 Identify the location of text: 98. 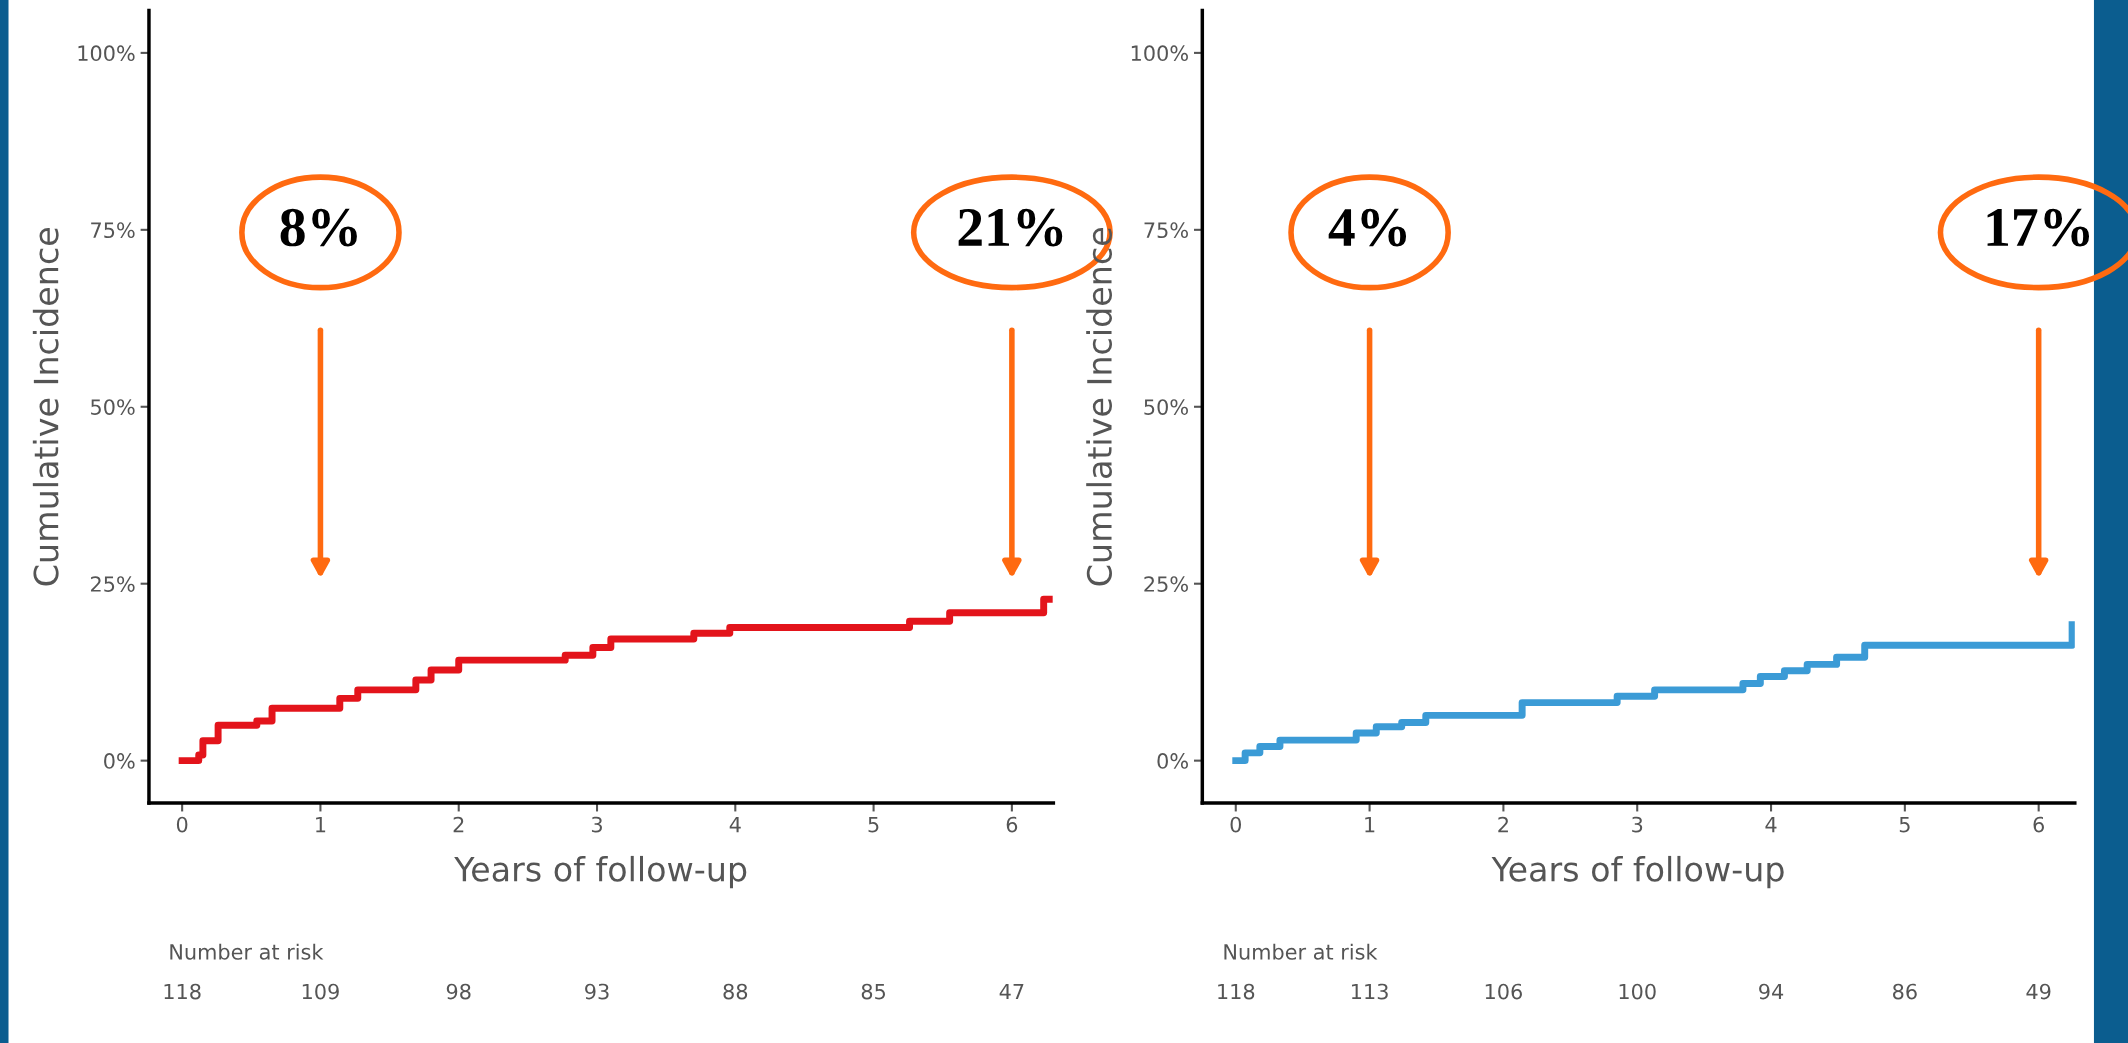
(458, 991).